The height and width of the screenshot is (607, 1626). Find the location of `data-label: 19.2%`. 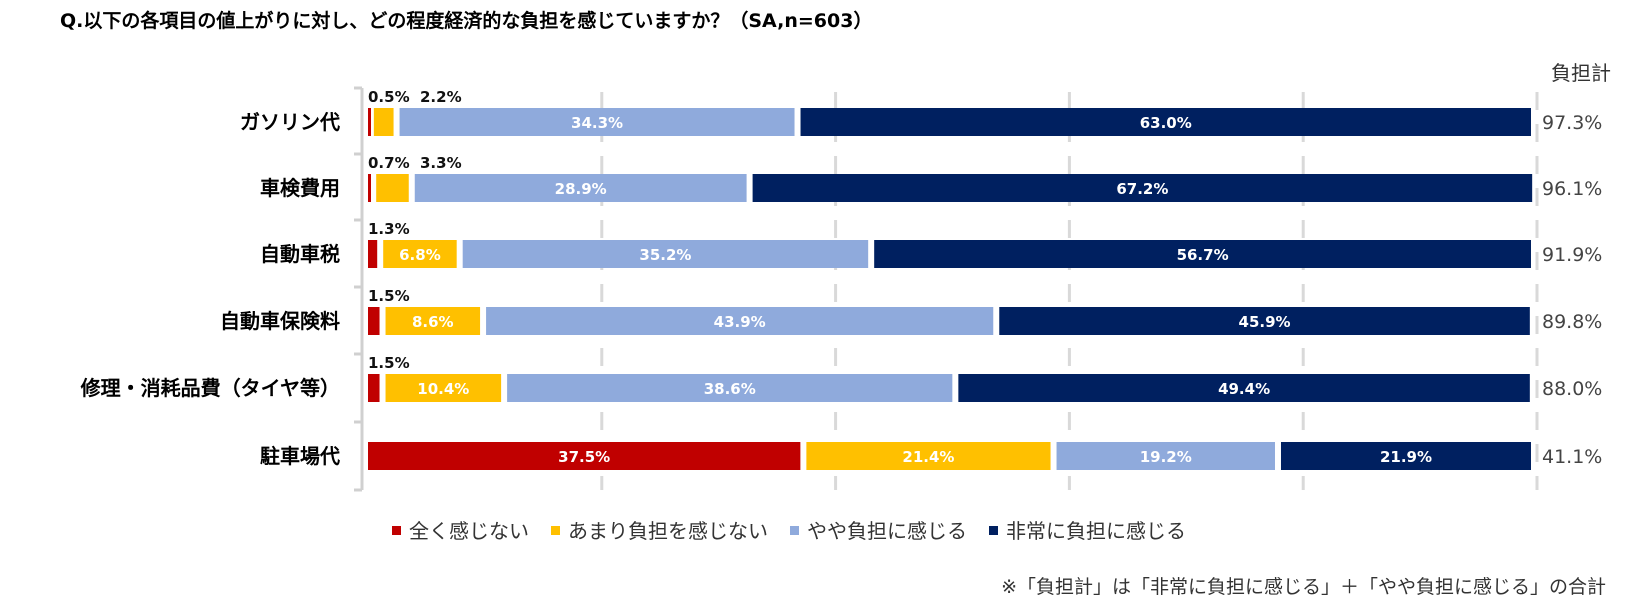

data-label: 19.2% is located at coordinates (1166, 457).